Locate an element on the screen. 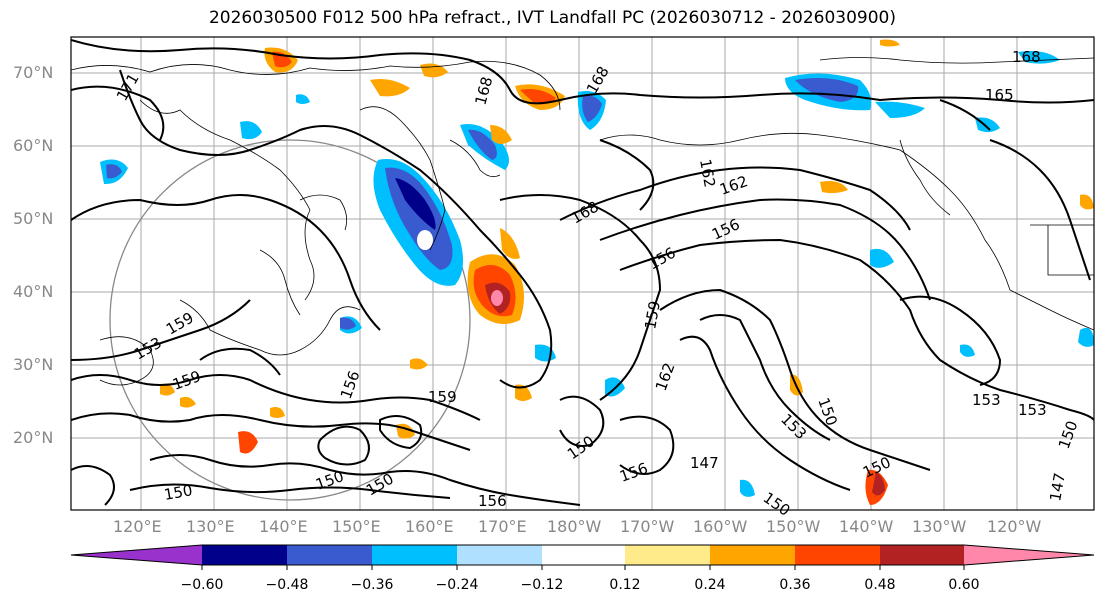 The width and height of the screenshot is (1105, 604). lon-label: 140°E is located at coordinates (283, 526).